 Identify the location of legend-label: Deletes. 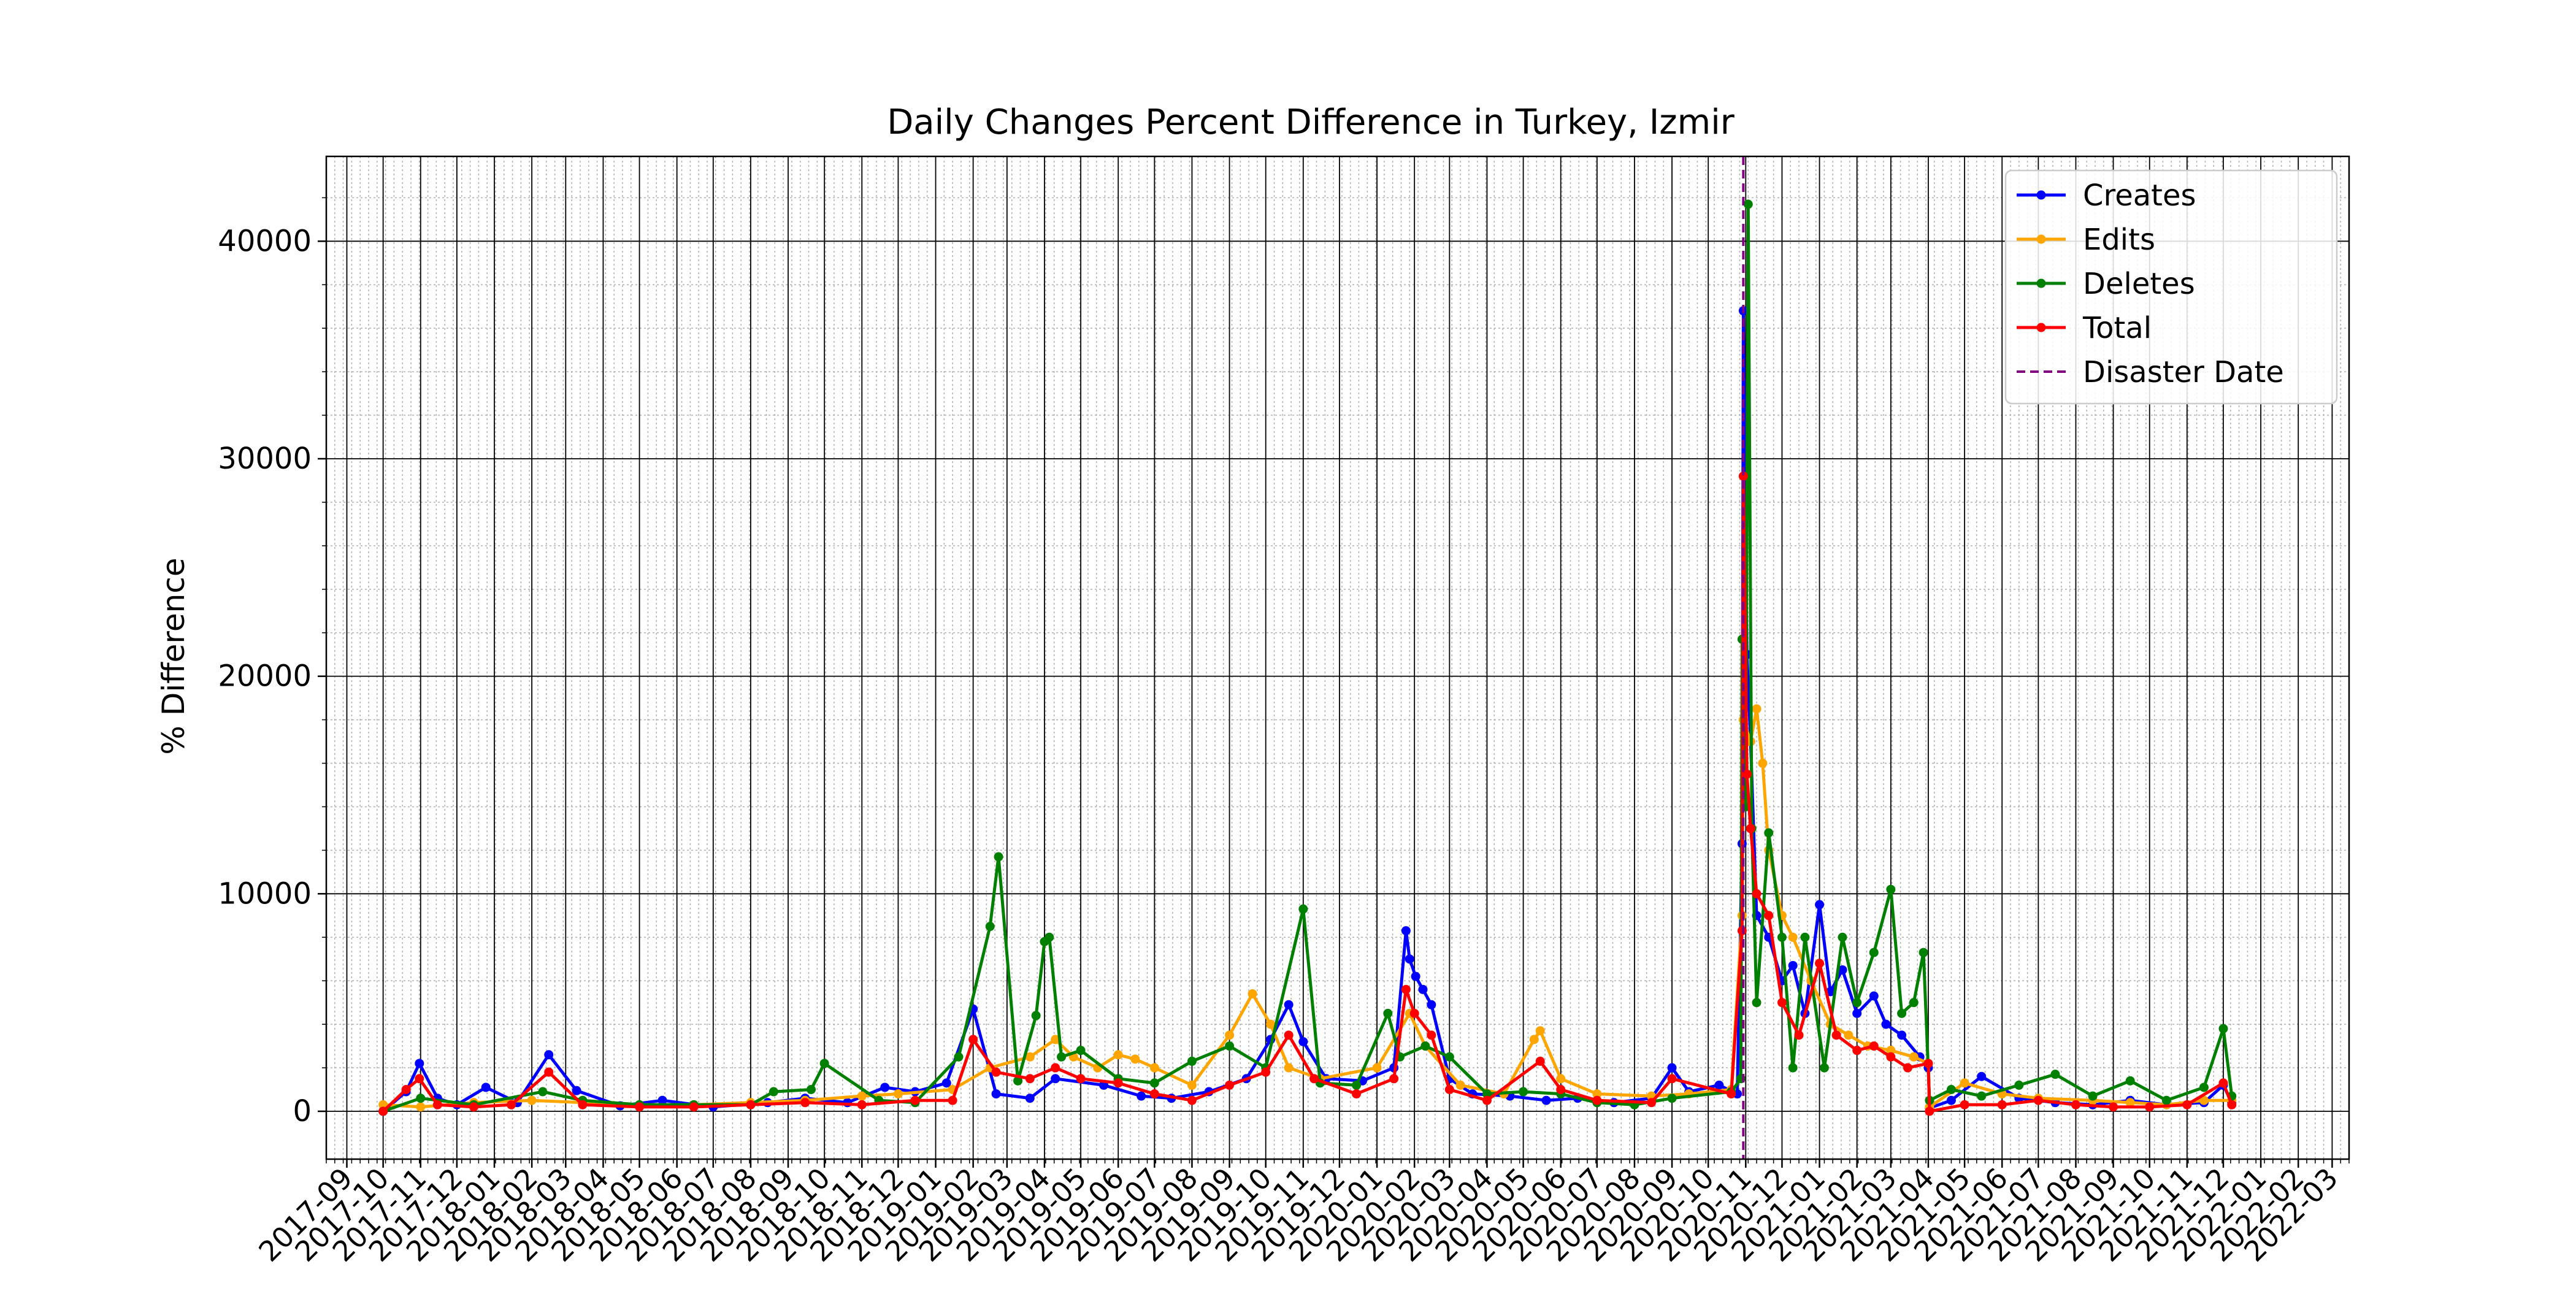
(2139, 284).